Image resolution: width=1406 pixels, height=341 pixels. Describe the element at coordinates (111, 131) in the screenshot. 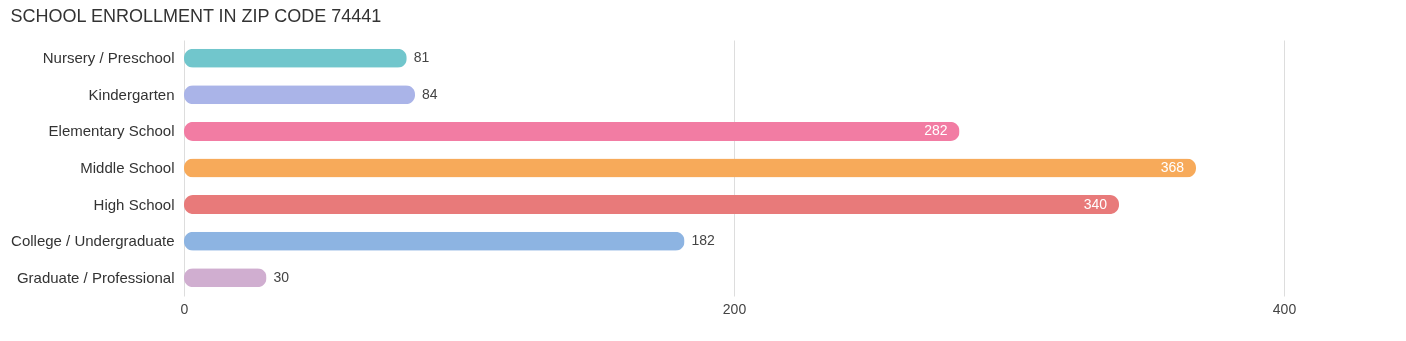

I see `y-tick-label: Elementary School` at that location.